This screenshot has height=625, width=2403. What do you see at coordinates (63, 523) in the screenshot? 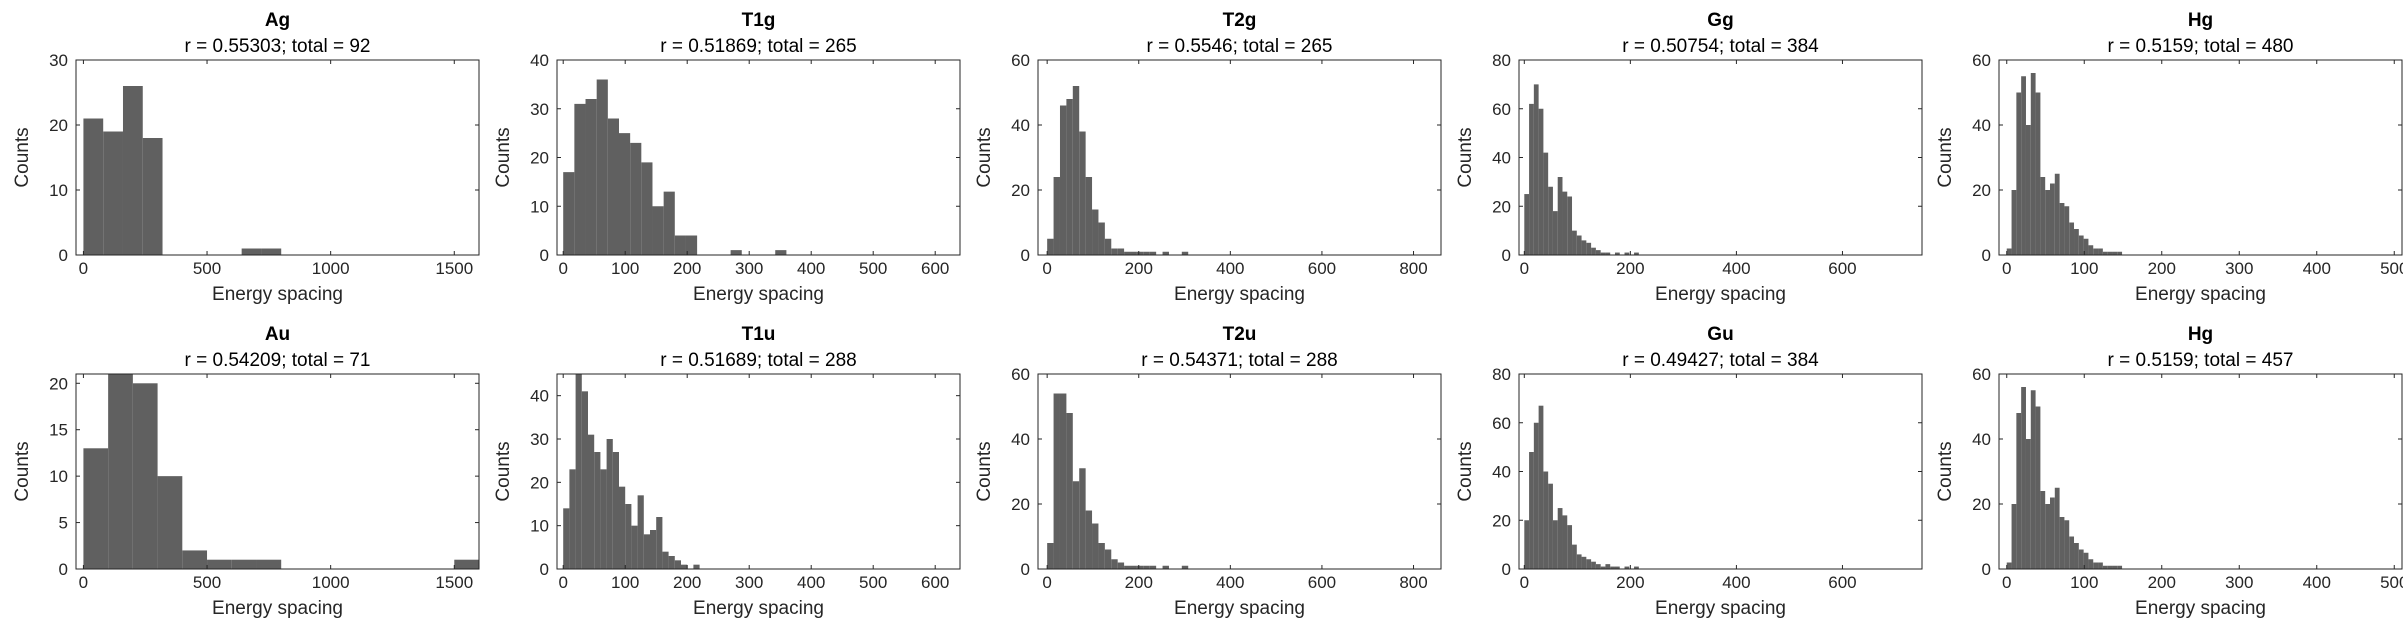
I see `y-tick-label: 5` at bounding box center [63, 523].